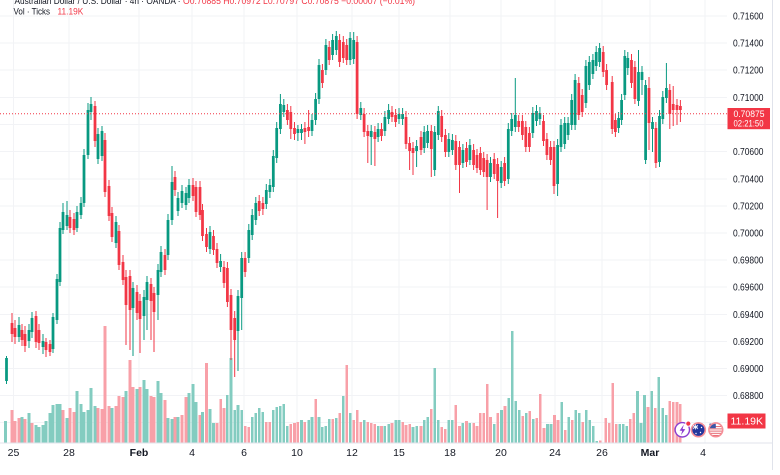  Describe the element at coordinates (748, 71) in the screenshot. I see `svg-text: 0.71200` at that location.